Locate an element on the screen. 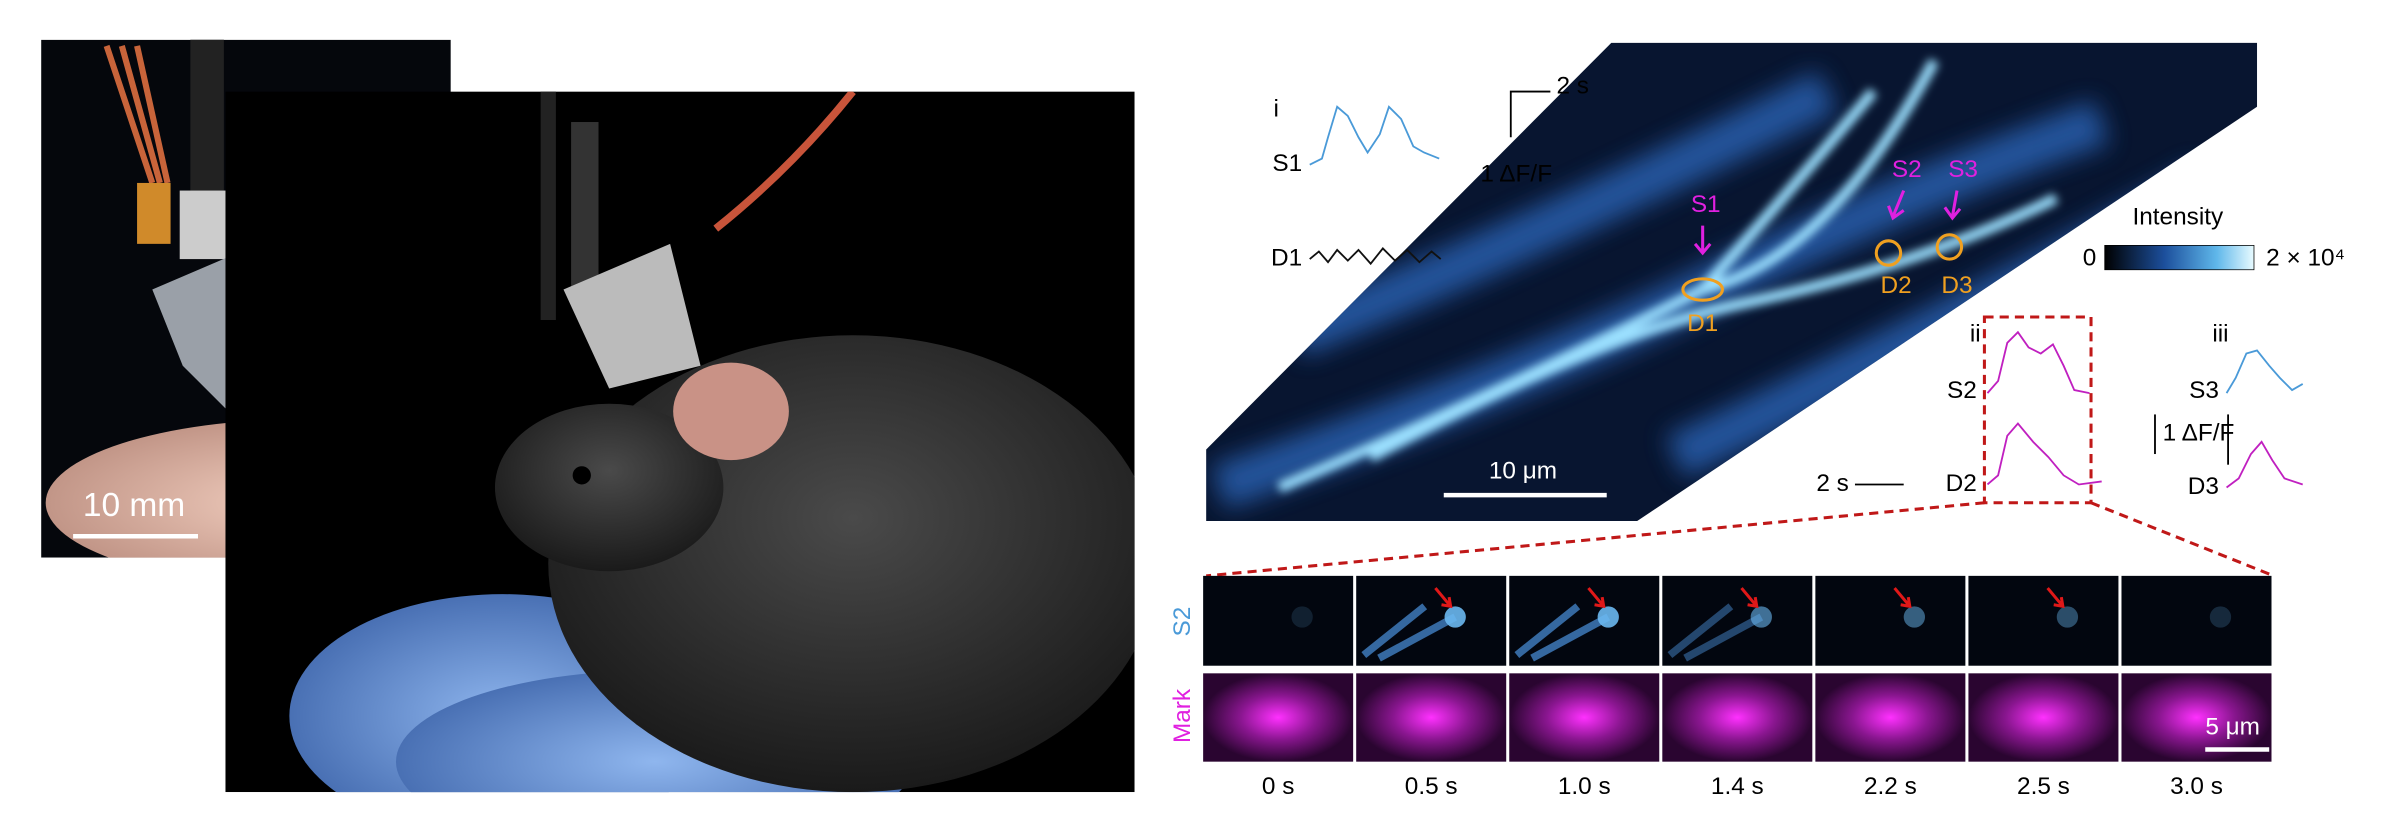 This screenshot has height=838, width=2388. time-label: 0.5 s is located at coordinates (1431, 786).